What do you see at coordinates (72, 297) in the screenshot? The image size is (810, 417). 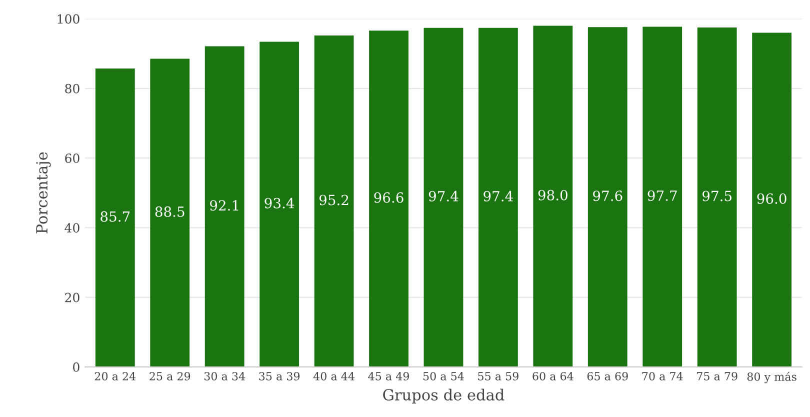 I see `y-tick-label: 20` at bounding box center [72, 297].